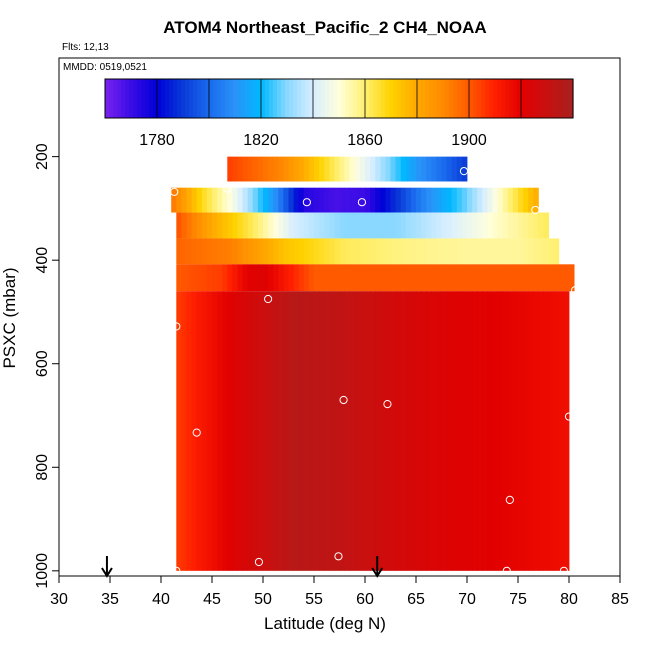 The width and height of the screenshot is (650, 650). I want to click on y-tick-label: 400, so click(42, 260).